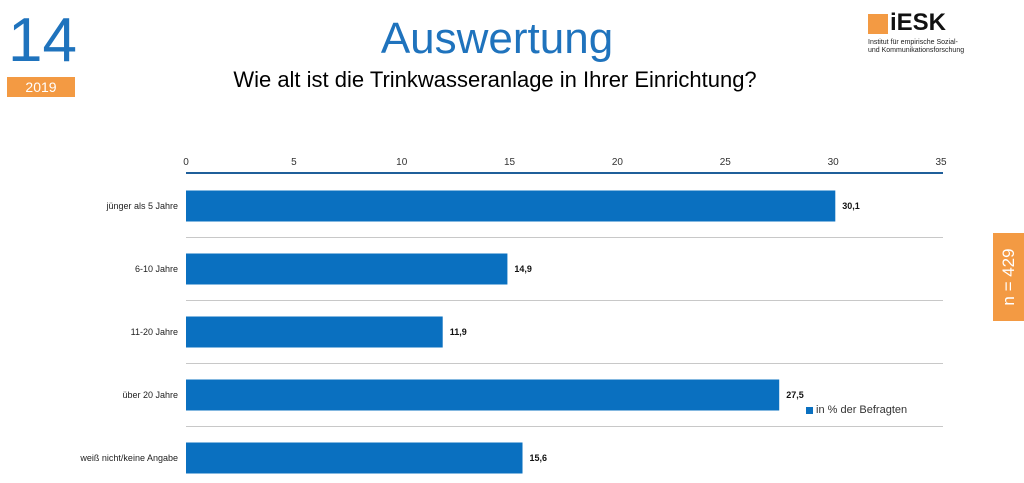 Image resolution: width=1024 pixels, height=483 pixels. I want to click on slide-number: 14, so click(42, 40).